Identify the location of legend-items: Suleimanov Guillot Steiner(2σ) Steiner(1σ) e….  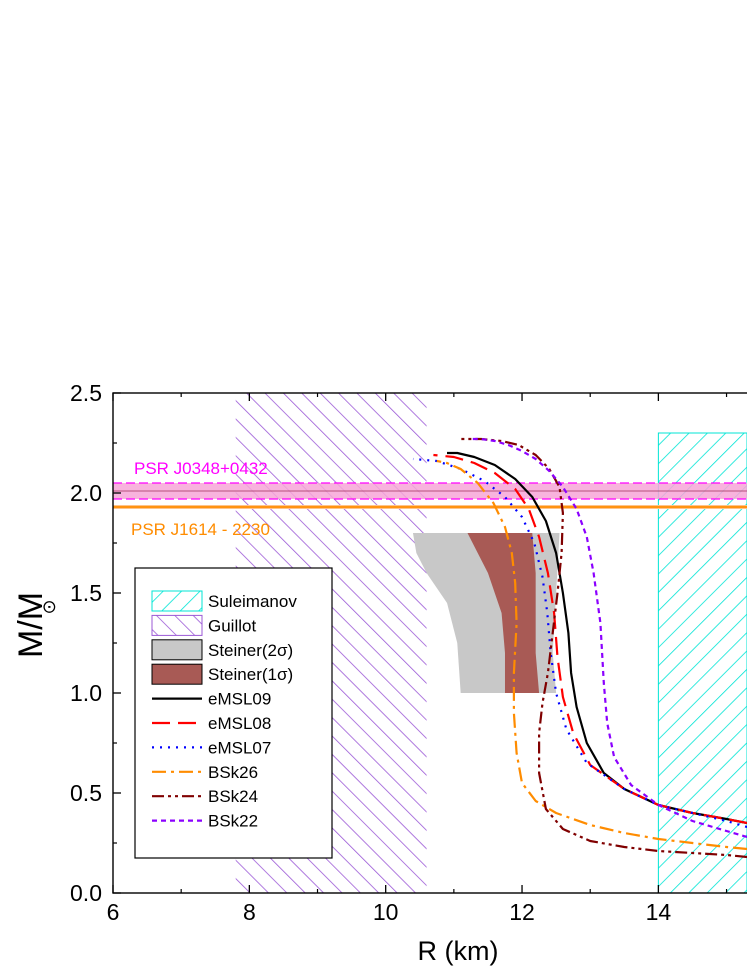
(224, 710).